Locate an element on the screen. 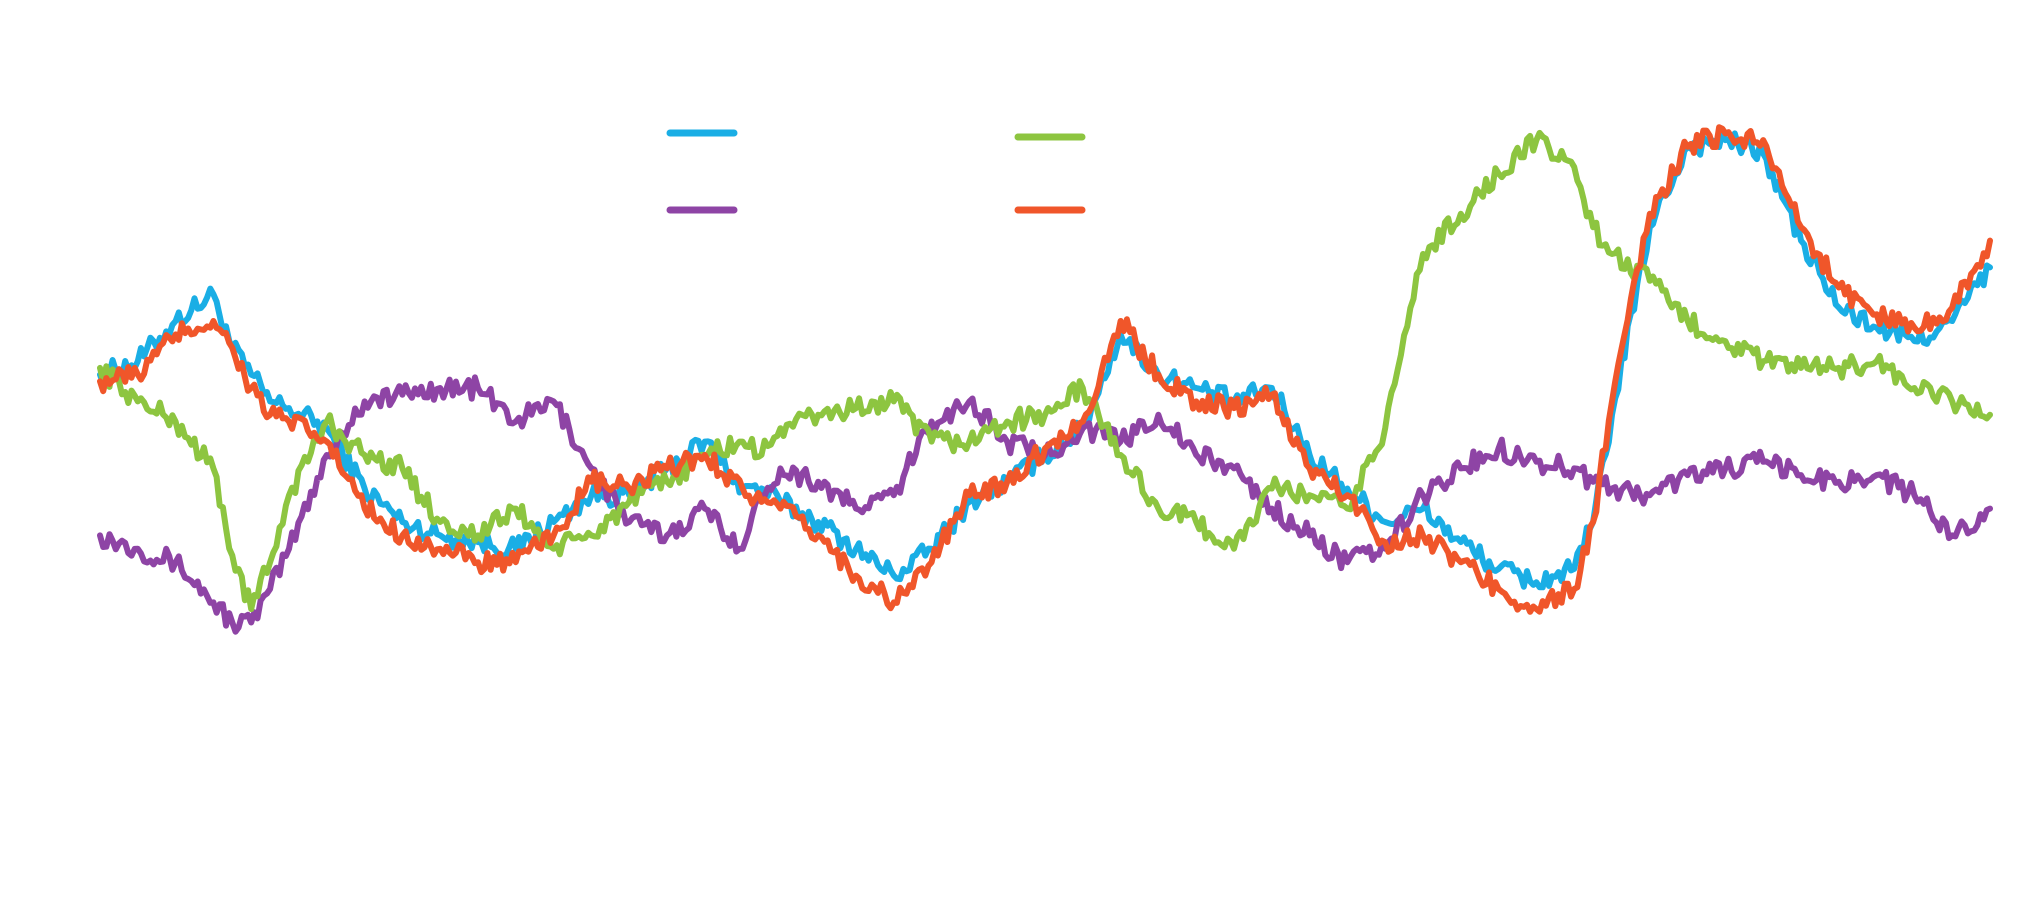 The height and width of the screenshot is (921, 2025). legend is located at coordinates (876, 171).